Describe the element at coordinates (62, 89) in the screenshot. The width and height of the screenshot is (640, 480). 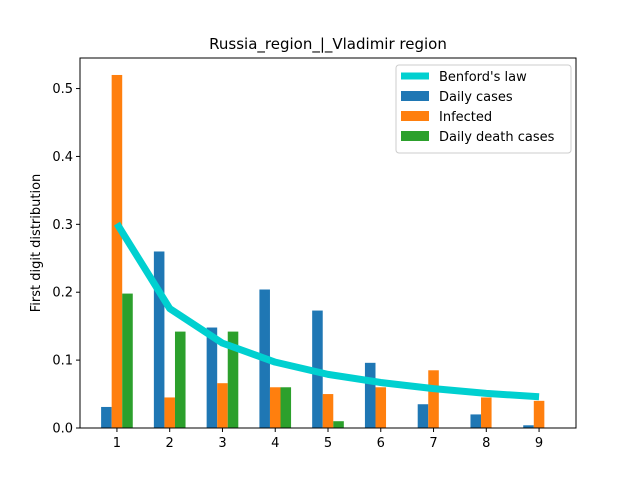
I see `y-tick-label-0.5: 0.5` at that location.